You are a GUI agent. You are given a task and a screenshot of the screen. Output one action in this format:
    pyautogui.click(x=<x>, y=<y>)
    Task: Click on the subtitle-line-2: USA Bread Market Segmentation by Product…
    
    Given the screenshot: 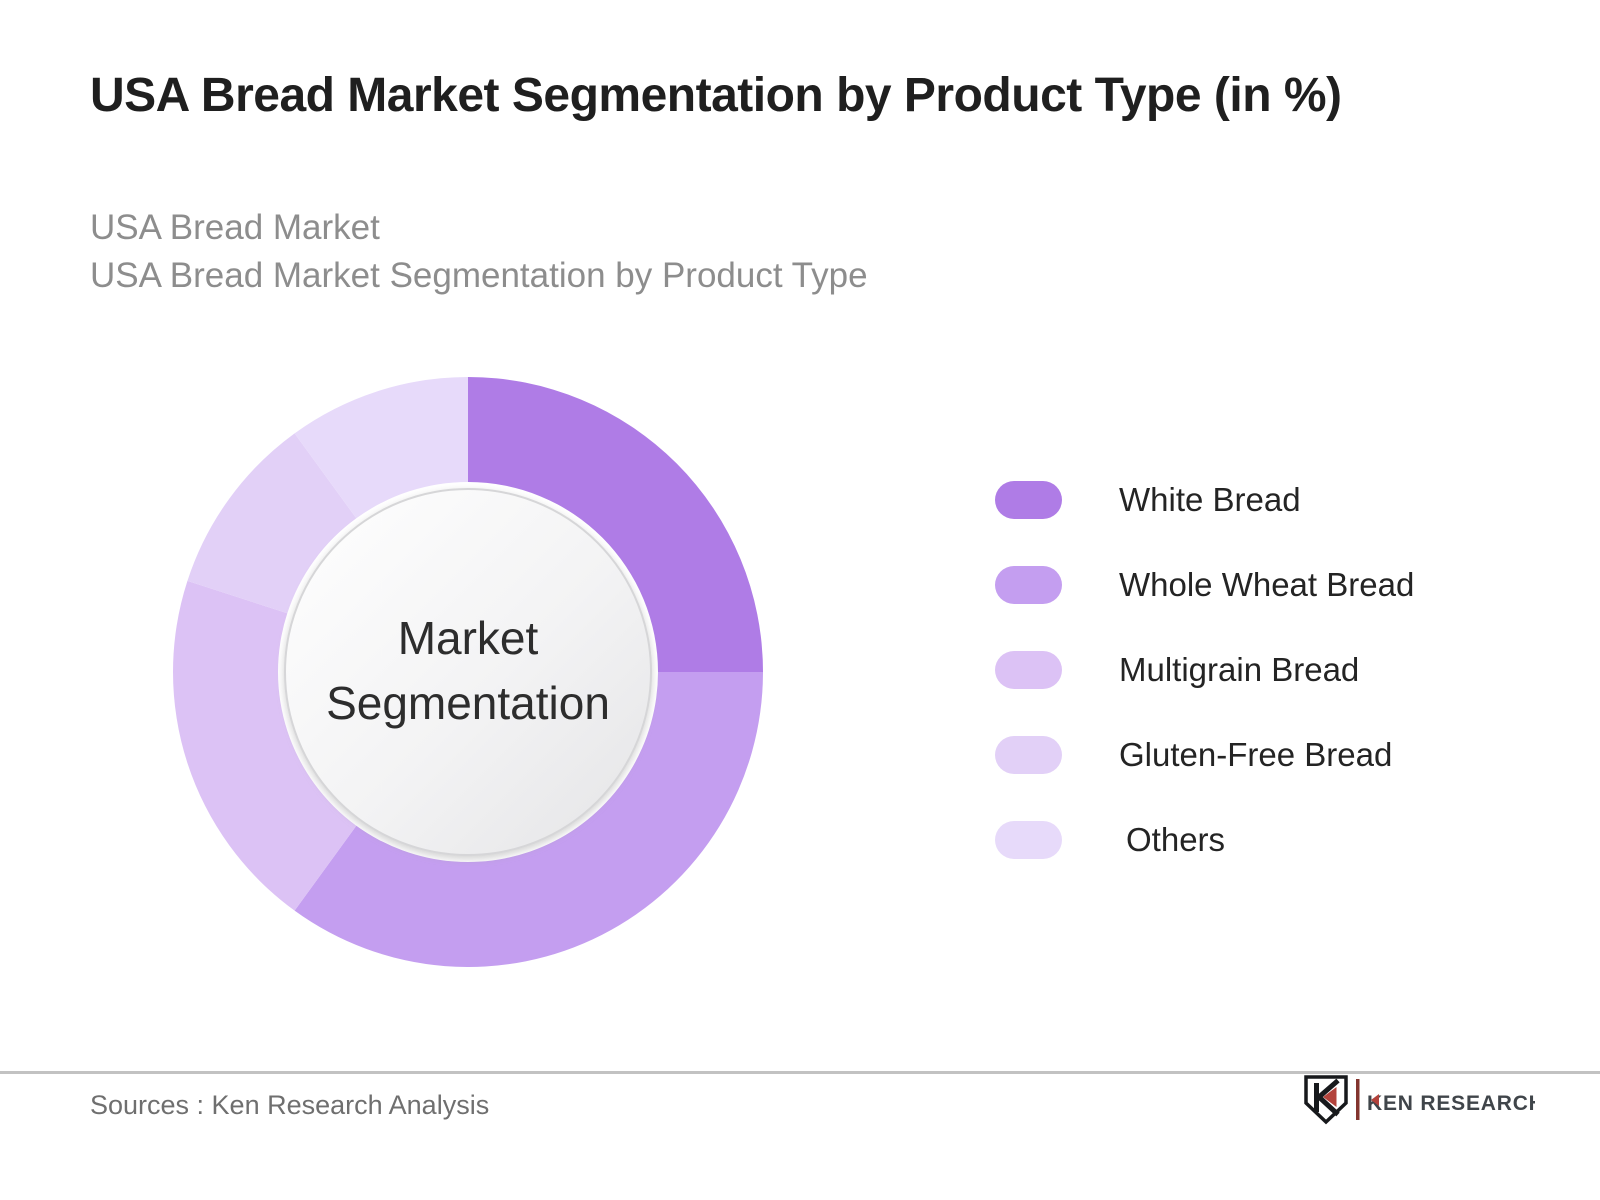 What is the action you would take?
    pyautogui.click(x=479, y=275)
    